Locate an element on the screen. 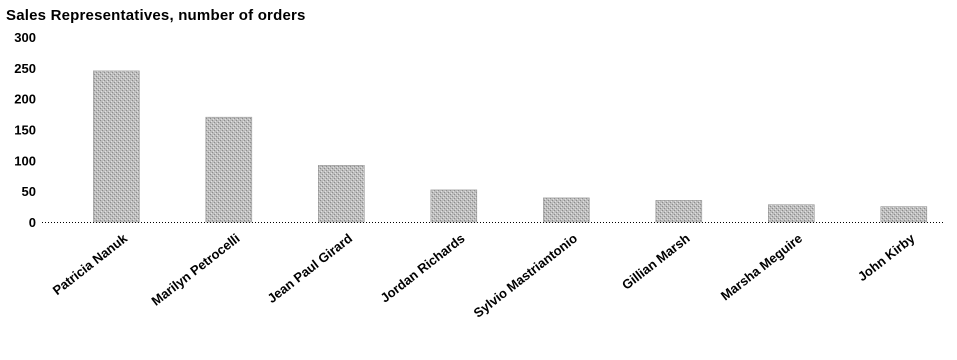 The width and height of the screenshot is (957, 360). x-category-label: Jordan Richards is located at coordinates (423, 268).